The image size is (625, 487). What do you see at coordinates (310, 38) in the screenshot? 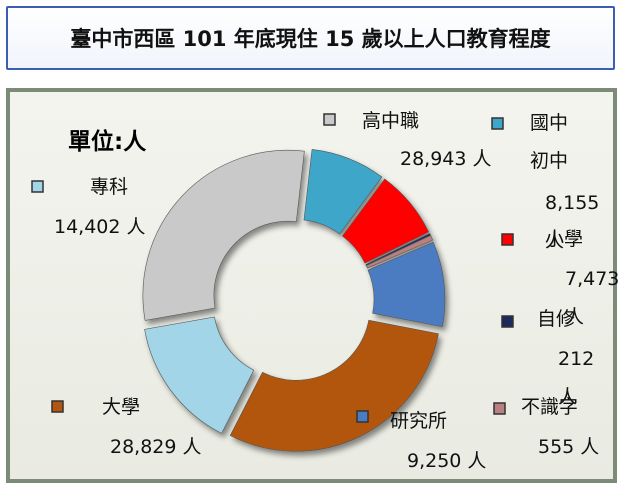
I see `title: 臺中市西區 101 年底現住 15 歲以上人口教育程度` at bounding box center [310, 38].